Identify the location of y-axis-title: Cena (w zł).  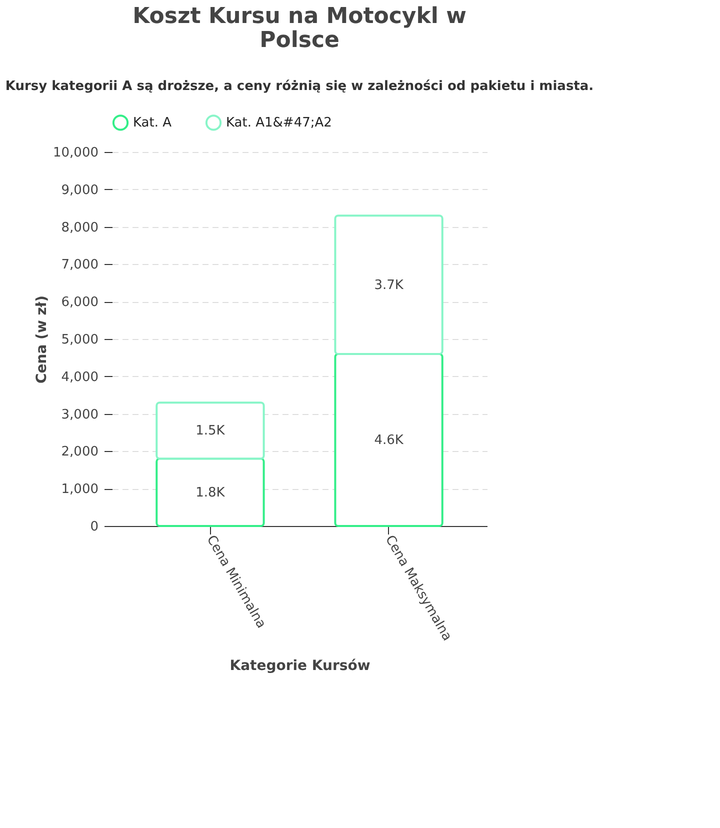
(42, 339).